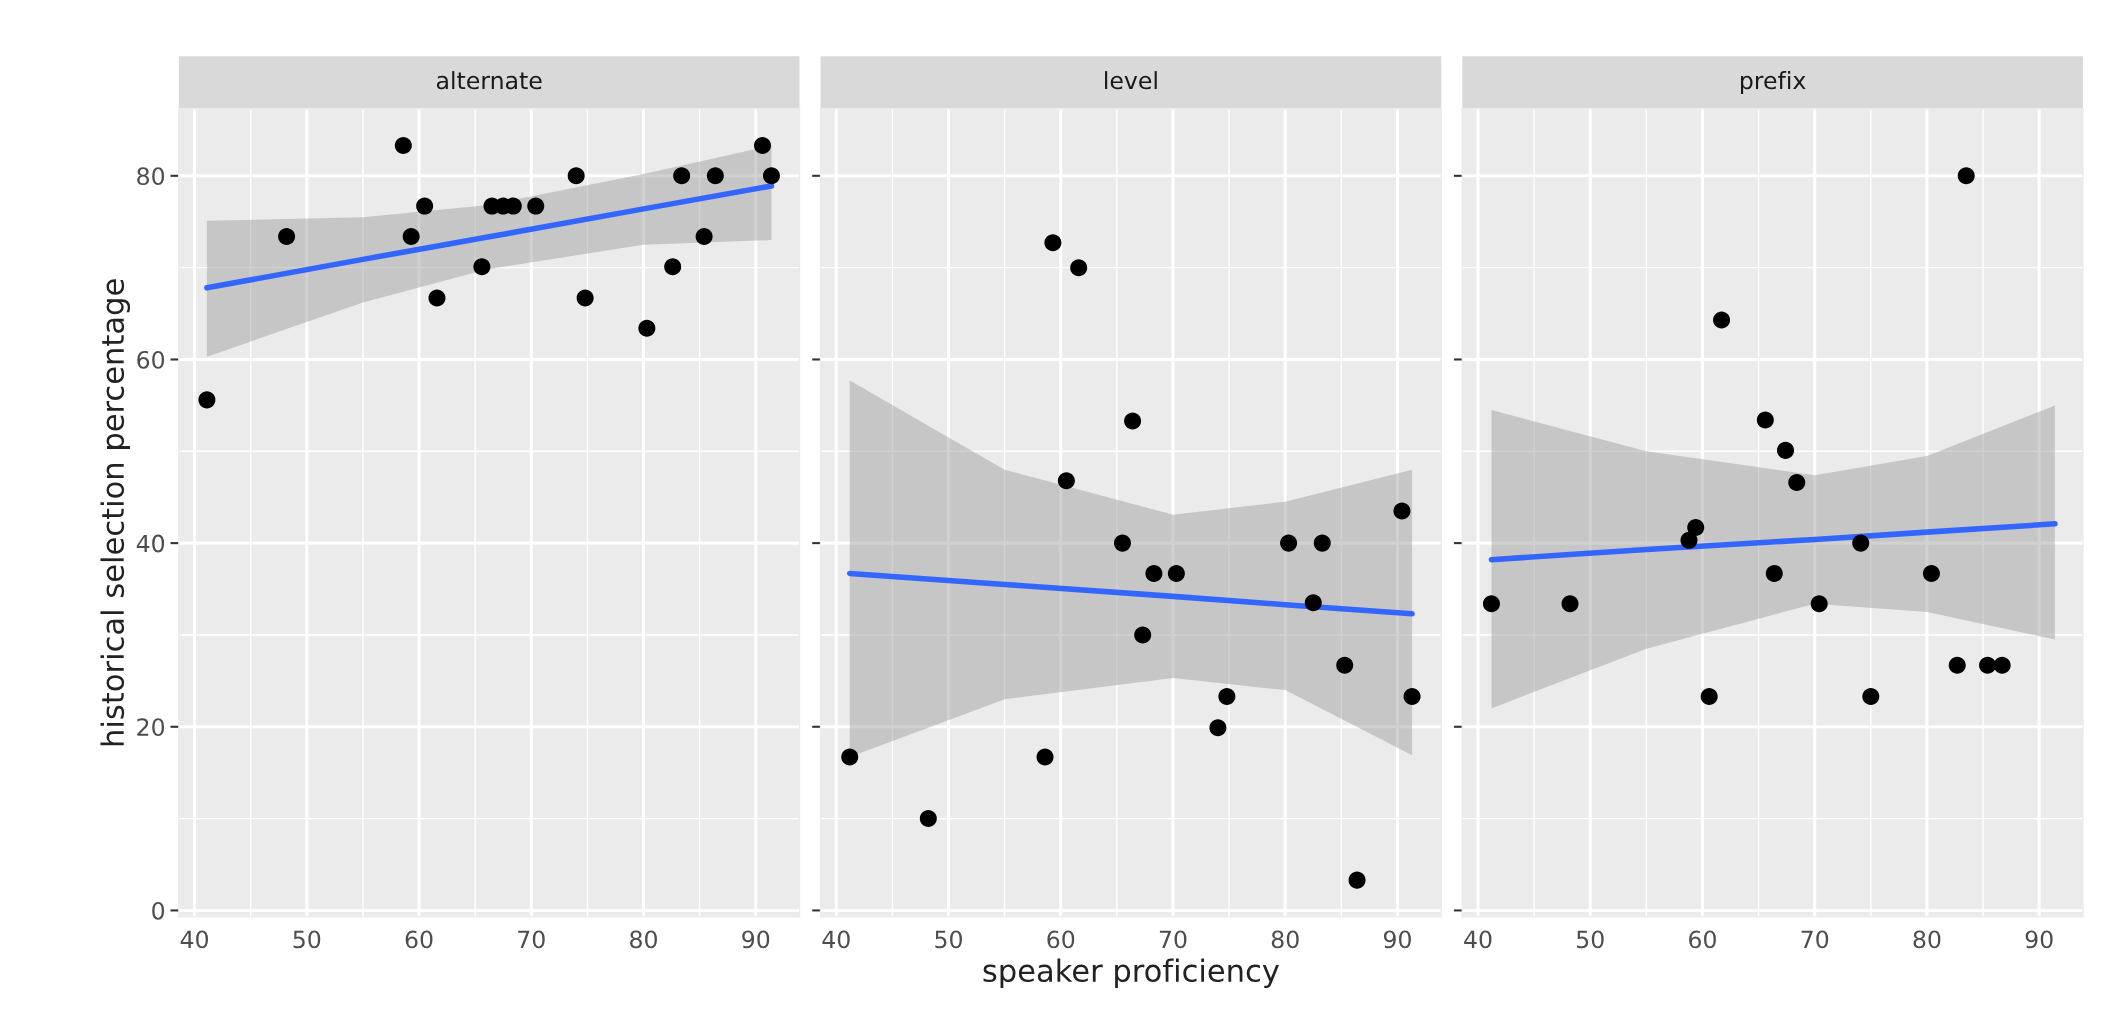 Image resolution: width=2104 pixels, height=1036 pixels. I want to click on chart-title: prefix, so click(1773, 82).